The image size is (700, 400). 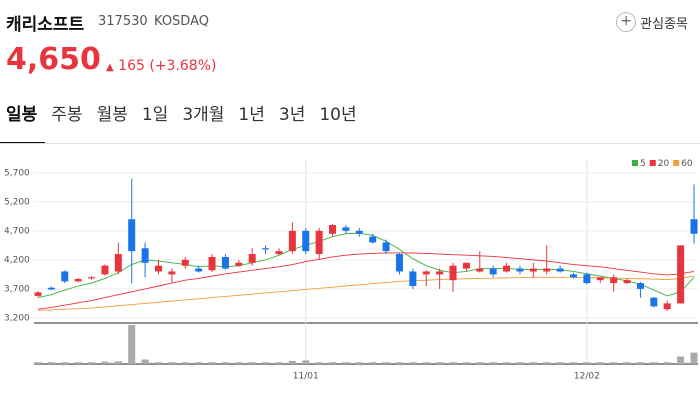 I want to click on tabs: 일봉 주봉 월봉 1일 3개월 1년 3년 10년, so click(x=182, y=122).